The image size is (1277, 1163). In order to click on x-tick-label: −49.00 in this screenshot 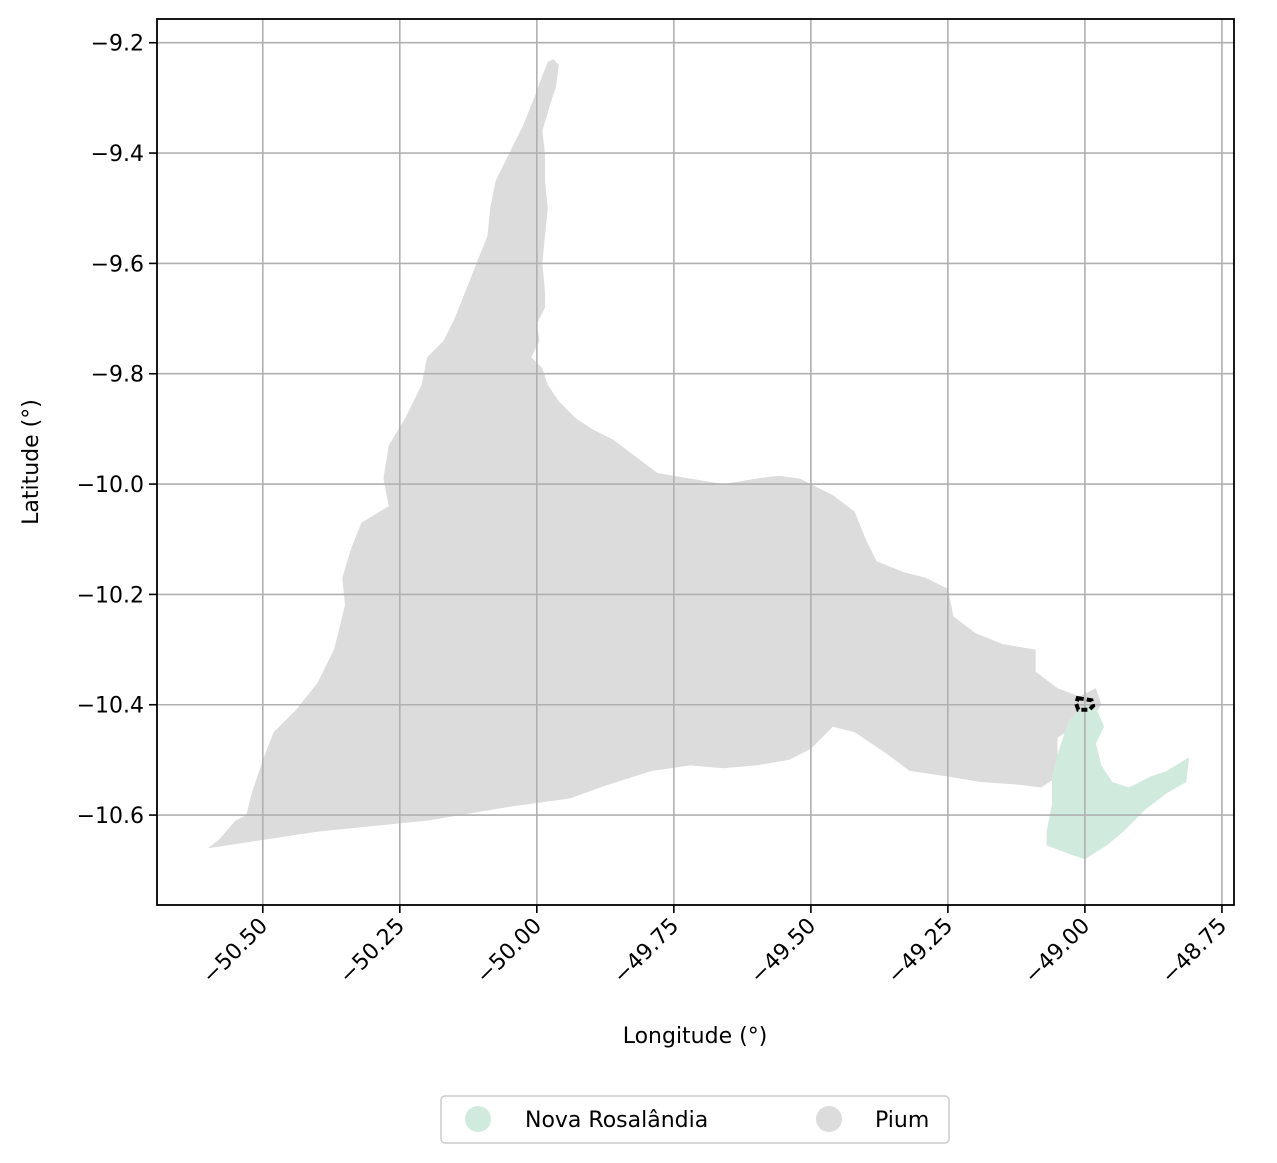, I will do `click(1057, 951)`.